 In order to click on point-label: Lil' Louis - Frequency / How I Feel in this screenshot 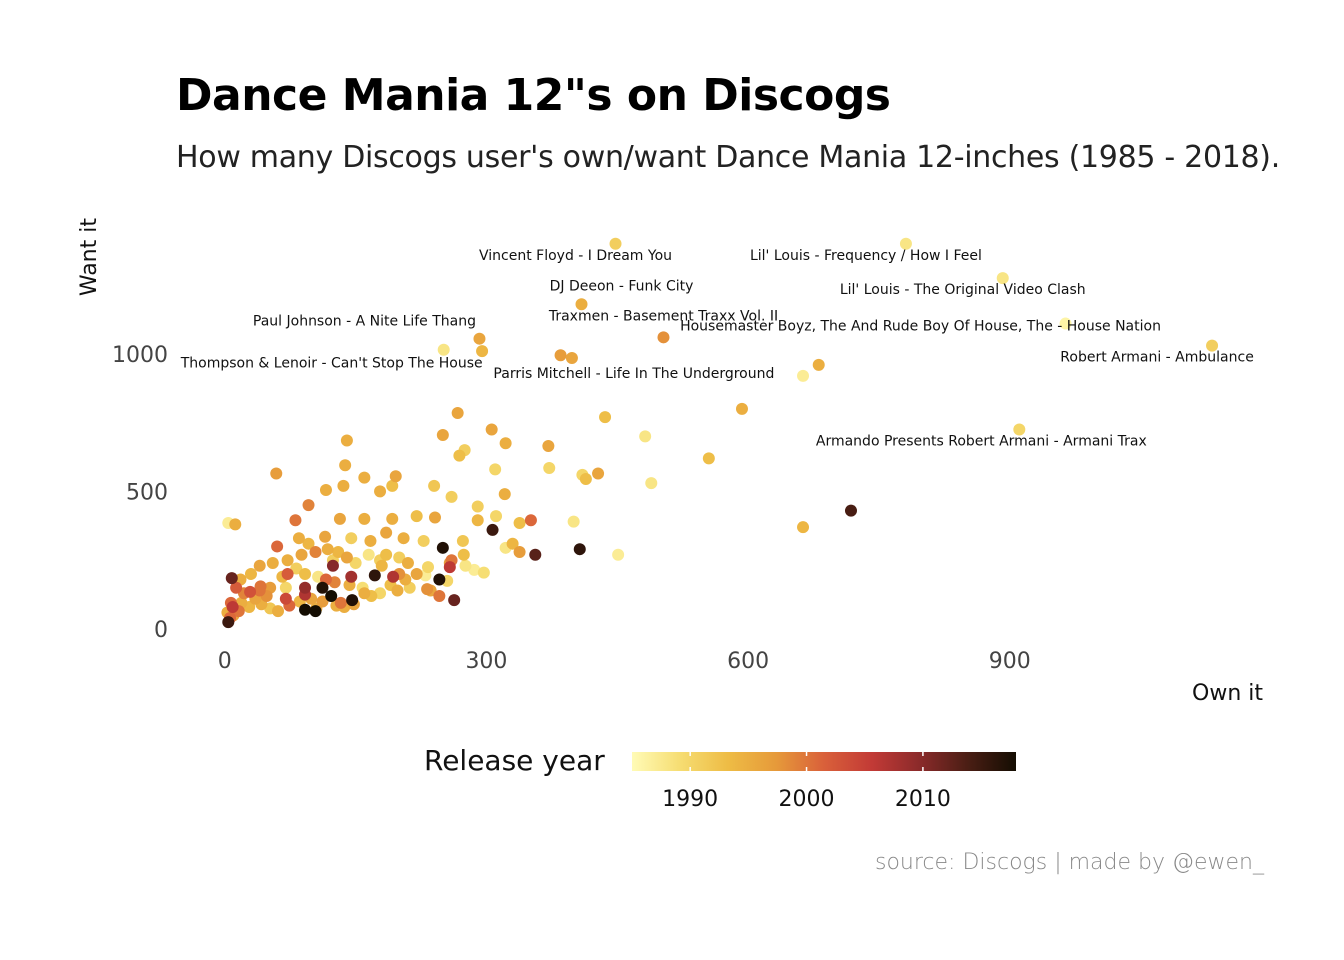, I will do `click(866, 256)`.